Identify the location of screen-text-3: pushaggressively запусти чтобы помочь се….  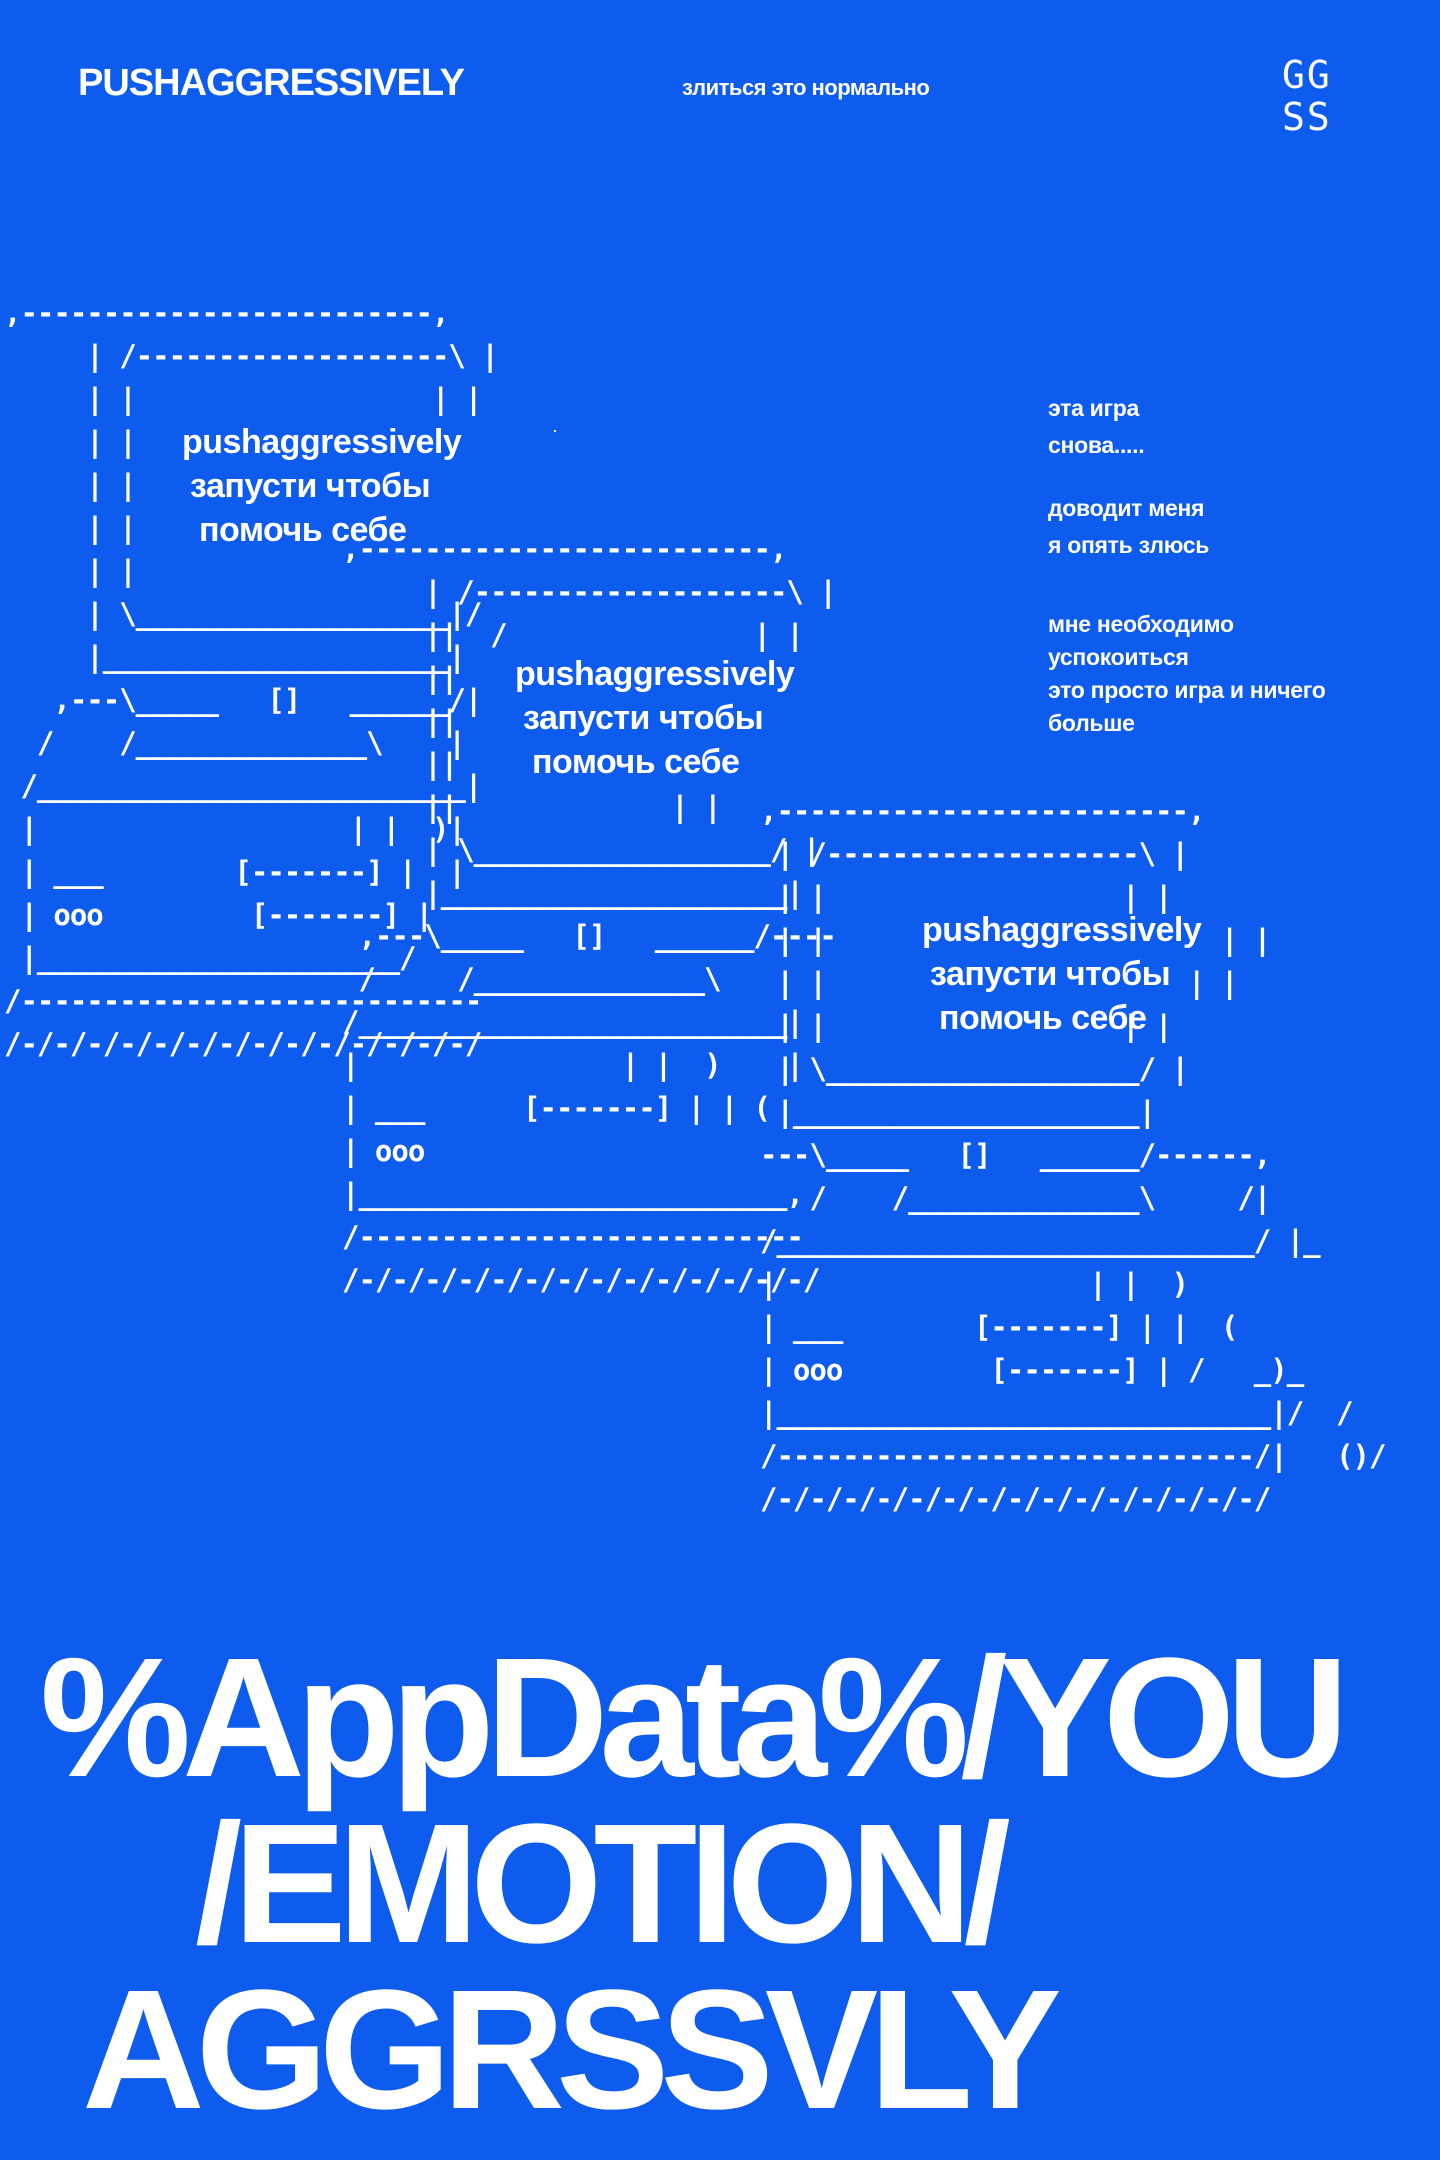
(1062, 974).